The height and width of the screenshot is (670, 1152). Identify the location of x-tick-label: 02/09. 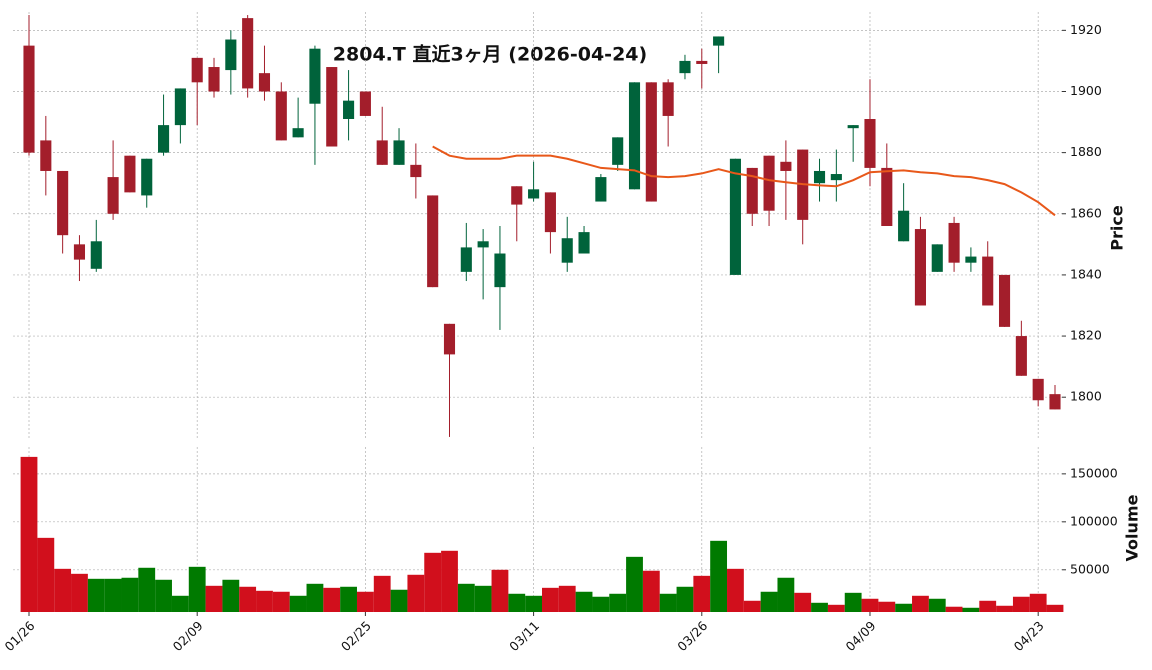
(188, 636).